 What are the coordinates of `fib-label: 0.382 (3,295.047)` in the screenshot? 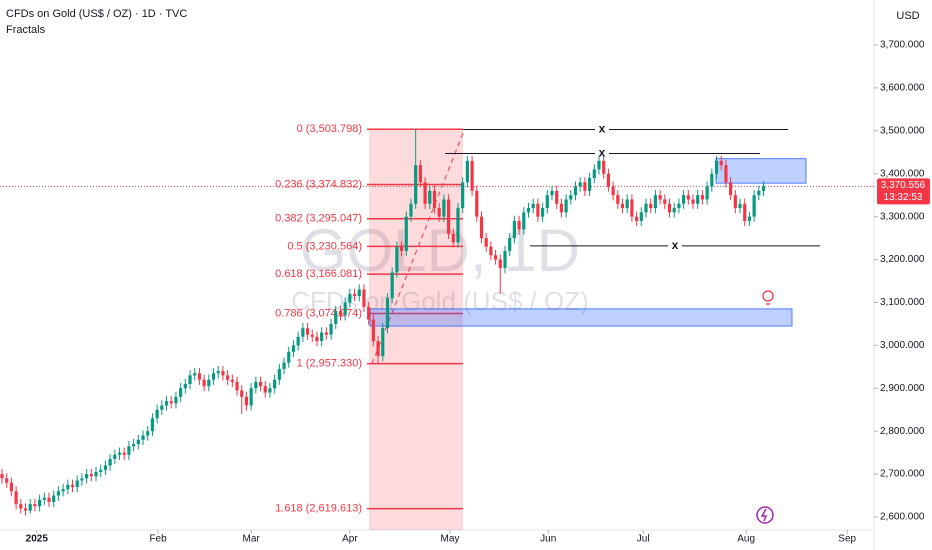 It's located at (318, 219).